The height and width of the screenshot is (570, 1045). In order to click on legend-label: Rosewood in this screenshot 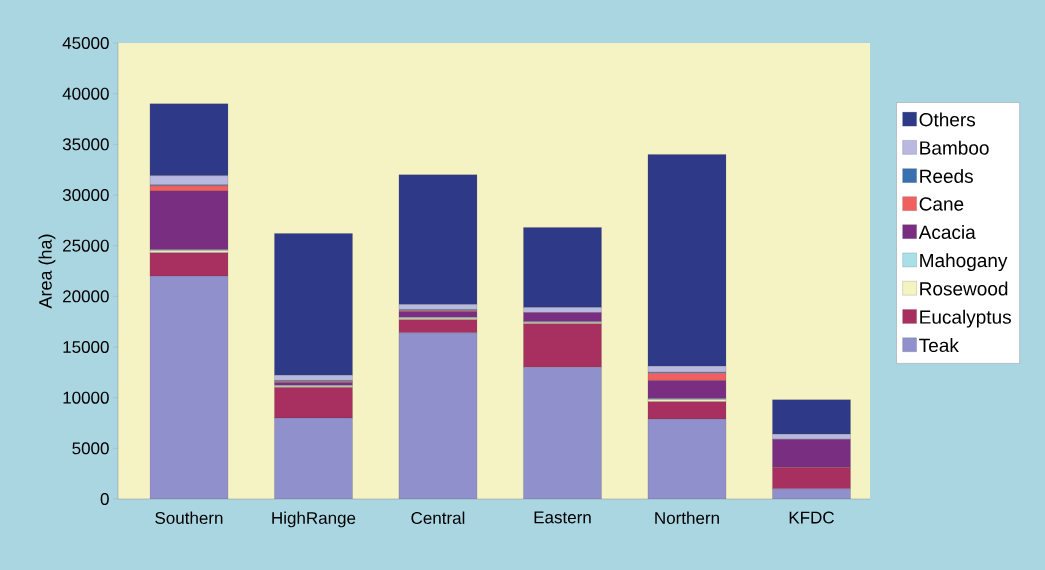, I will do `click(964, 288)`.